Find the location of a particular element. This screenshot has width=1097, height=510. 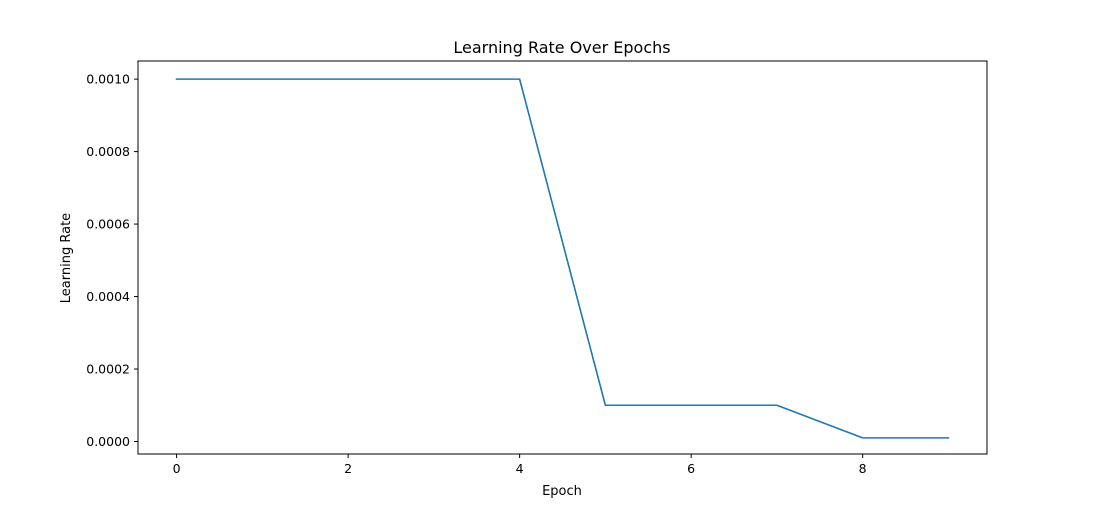

y-tick-label: 0.0006 is located at coordinates (108, 224).